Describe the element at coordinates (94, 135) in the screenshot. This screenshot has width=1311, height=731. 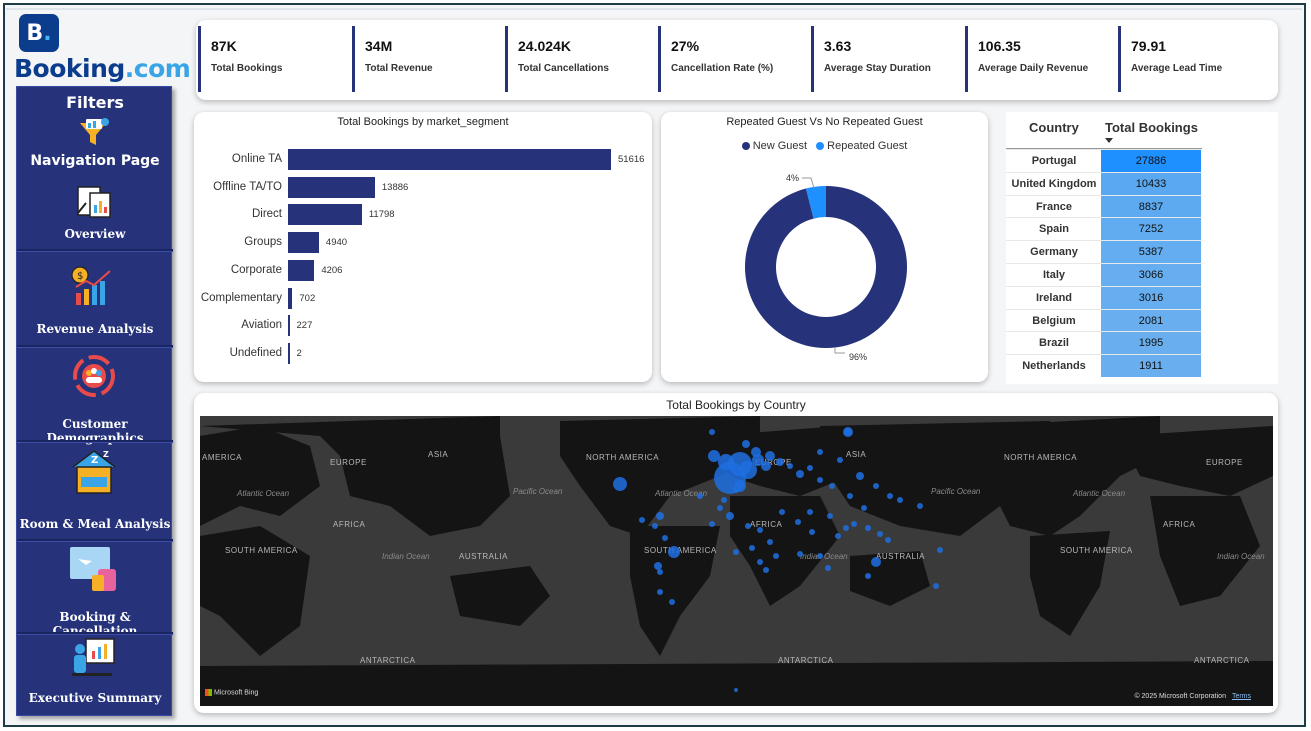
I see `filter-funnel-icon` at that location.